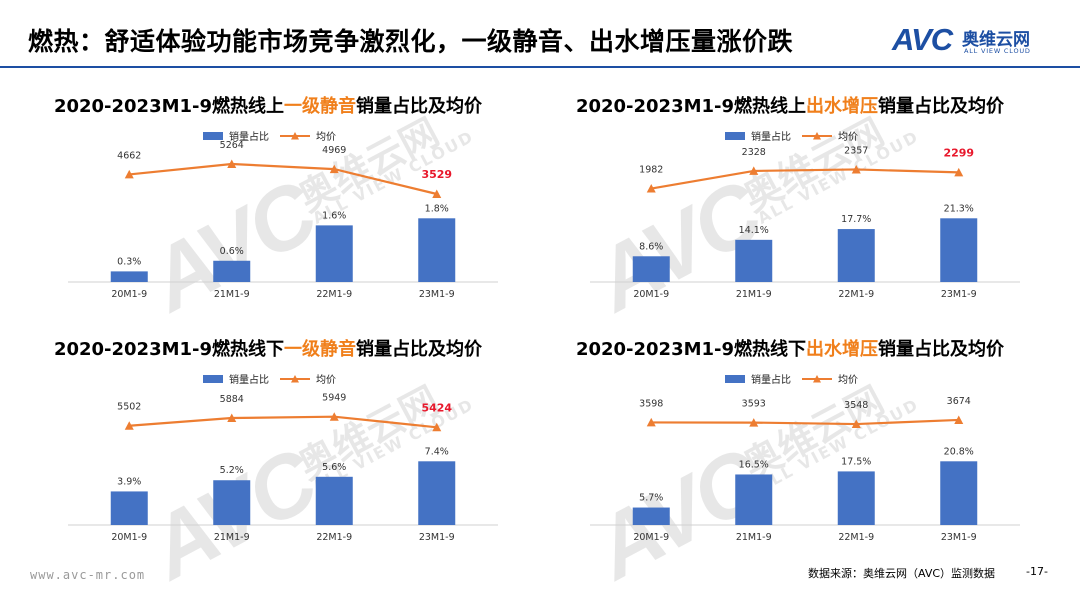 The image size is (1080, 615). I want to click on website-url: www.avc-mr.com, so click(88, 575).